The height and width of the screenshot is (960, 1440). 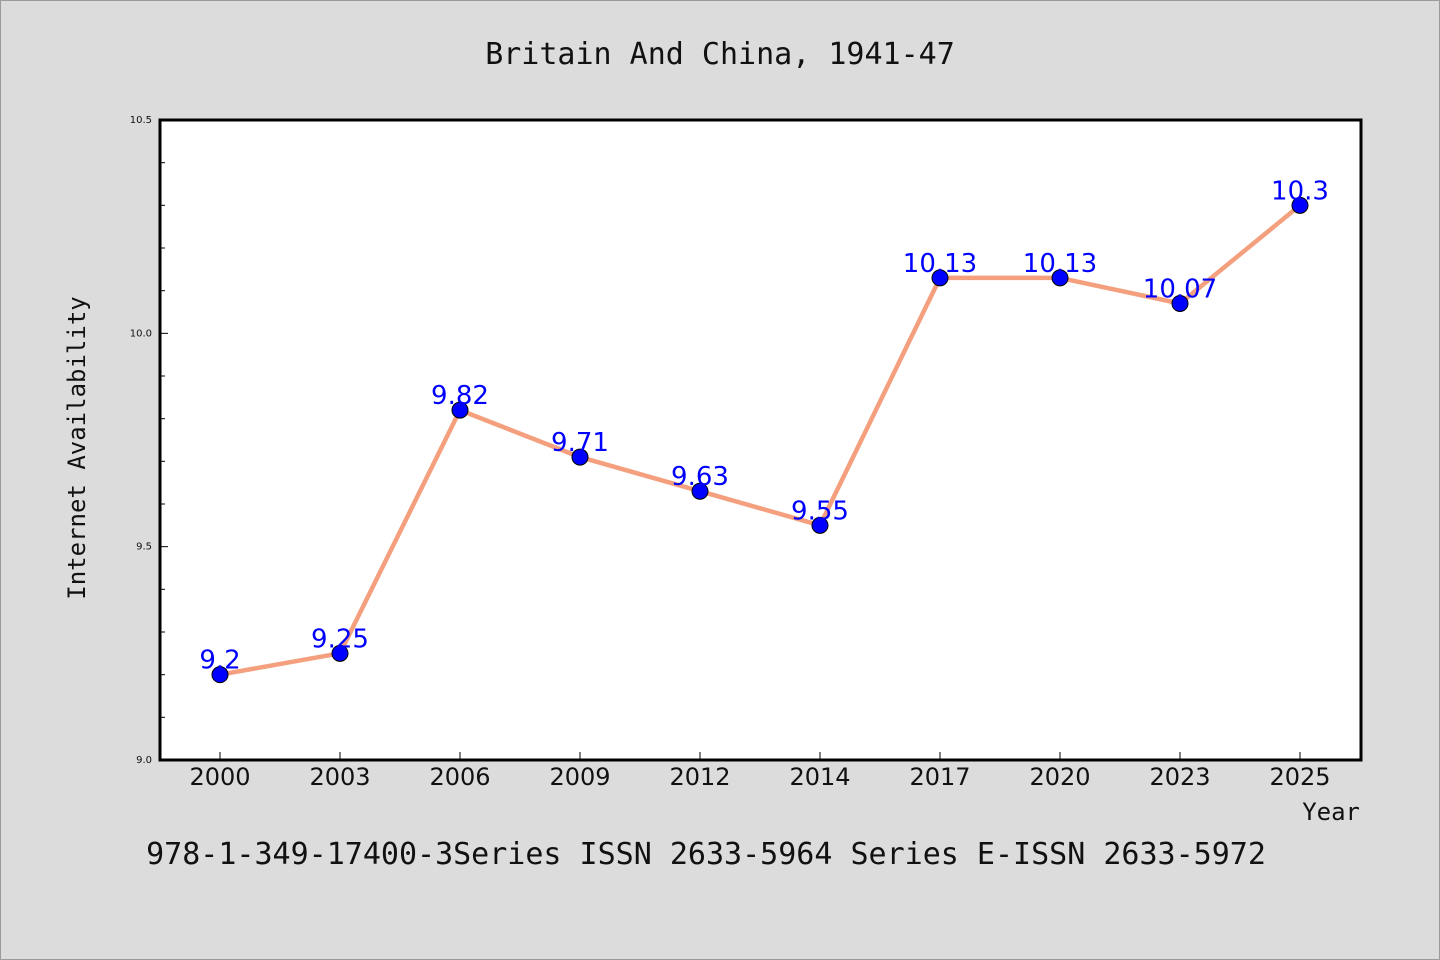 I want to click on chart-title: Britain And China, 1941-47, so click(x=720, y=54).